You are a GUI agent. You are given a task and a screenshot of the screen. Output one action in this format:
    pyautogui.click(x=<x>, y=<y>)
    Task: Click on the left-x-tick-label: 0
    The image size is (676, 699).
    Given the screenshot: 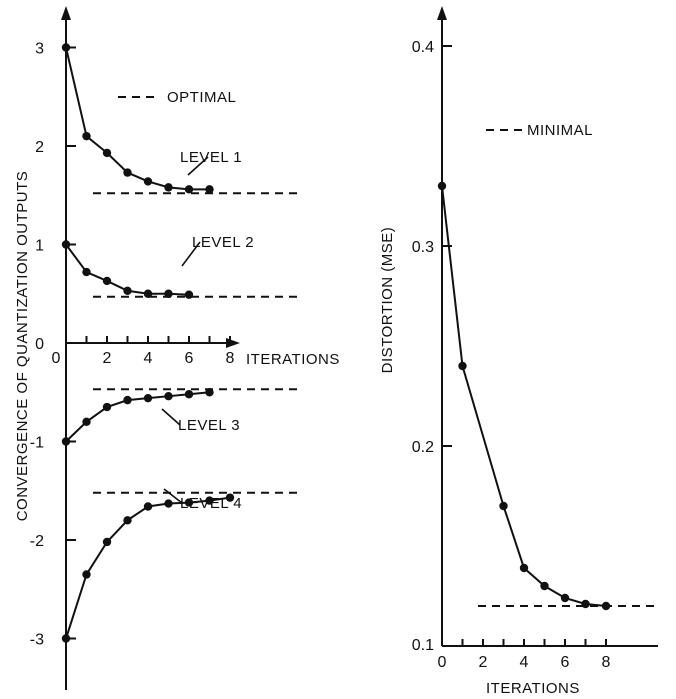 What is the action you would take?
    pyautogui.click(x=56, y=358)
    